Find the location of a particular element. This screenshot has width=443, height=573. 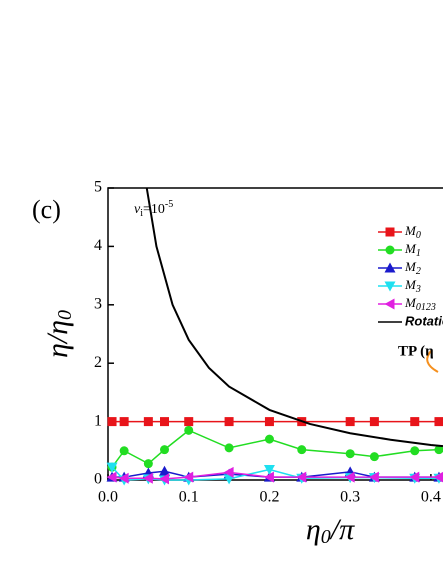

x-label-sub: 0 is located at coordinates (326, 537).